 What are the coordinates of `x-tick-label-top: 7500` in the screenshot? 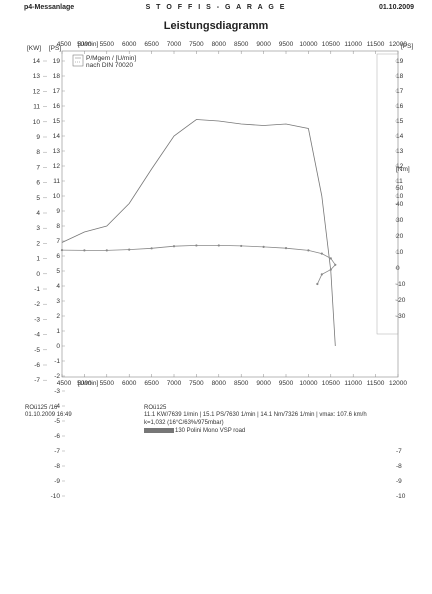 It's located at (196, 44).